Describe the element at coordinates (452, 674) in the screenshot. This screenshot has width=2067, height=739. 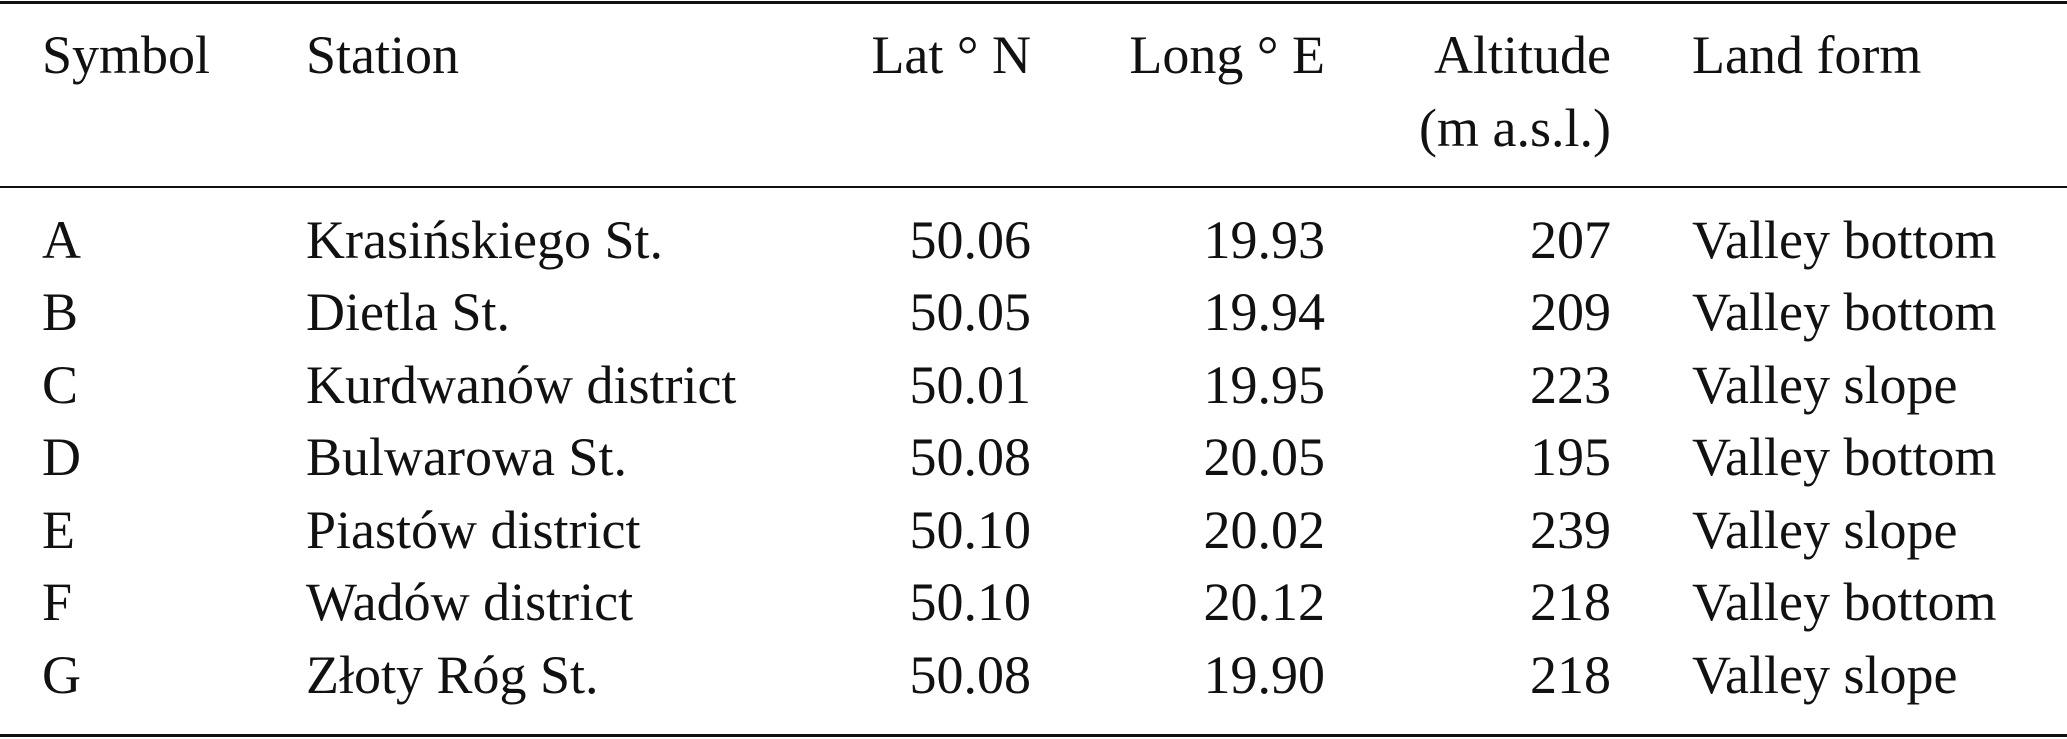
I see `table-cell: Złoty Róg St.` at that location.